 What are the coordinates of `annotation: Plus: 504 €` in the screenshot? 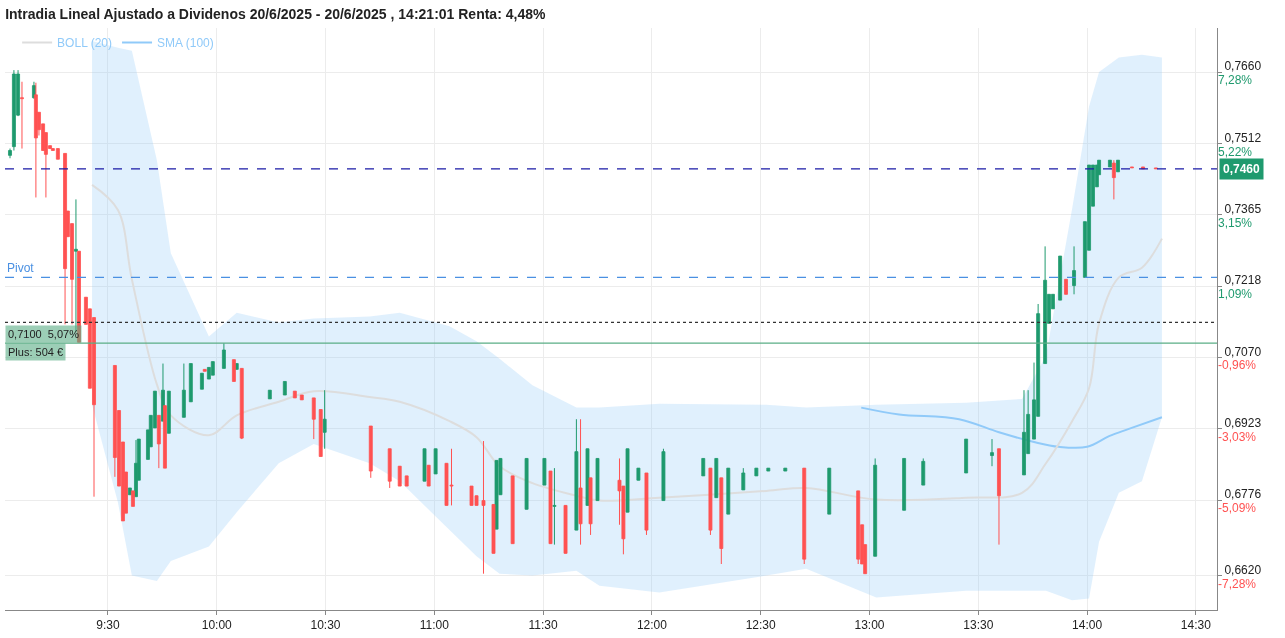 It's located at (36, 352).